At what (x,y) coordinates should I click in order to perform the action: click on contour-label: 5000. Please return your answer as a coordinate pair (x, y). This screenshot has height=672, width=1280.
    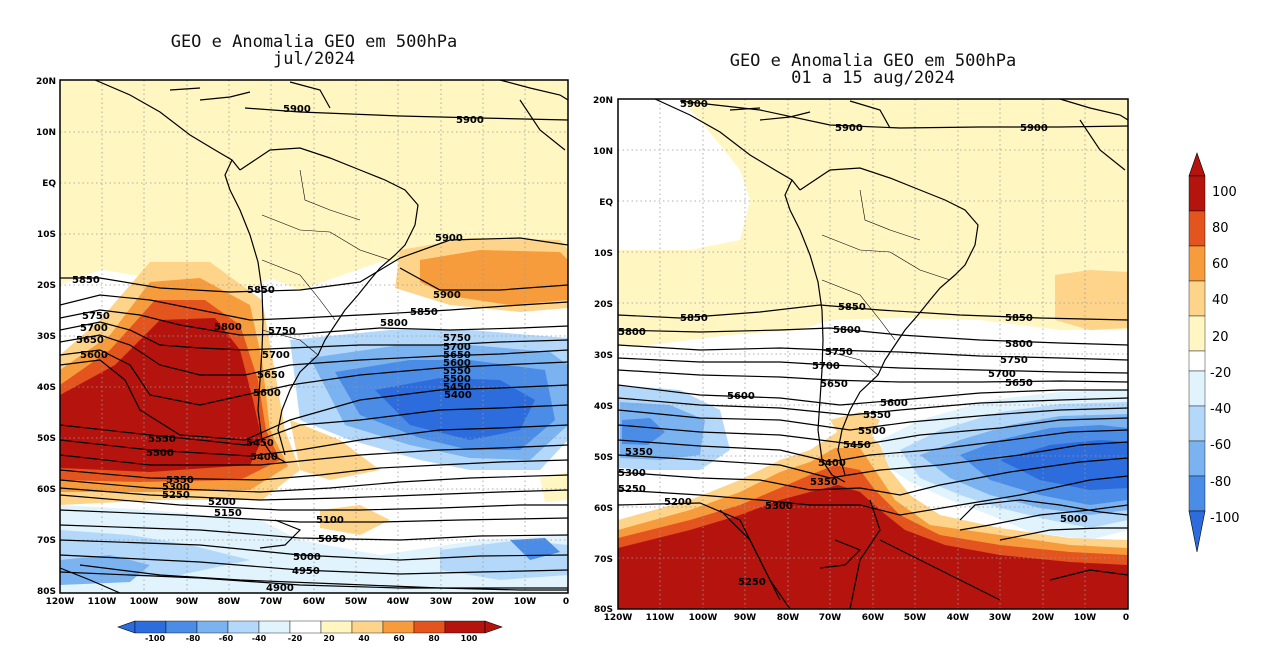
    Looking at the image, I should click on (307, 557).